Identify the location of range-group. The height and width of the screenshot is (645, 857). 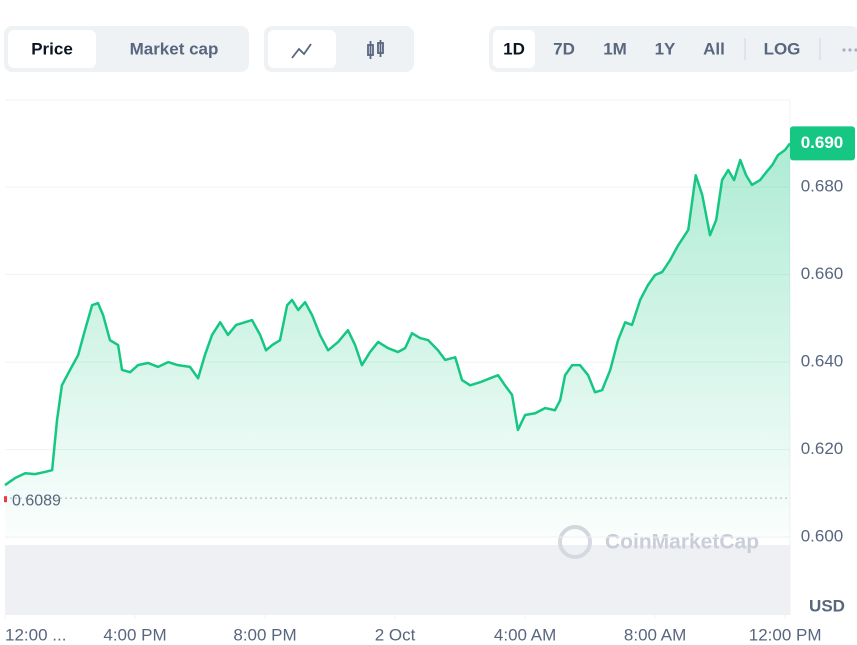
(673, 49).